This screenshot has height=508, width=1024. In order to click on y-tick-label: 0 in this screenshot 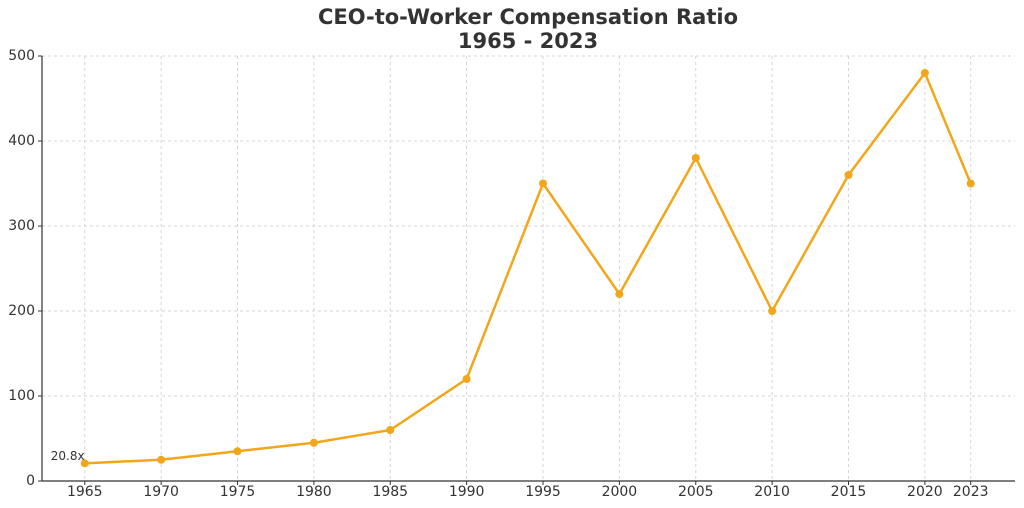, I will do `click(30, 481)`.